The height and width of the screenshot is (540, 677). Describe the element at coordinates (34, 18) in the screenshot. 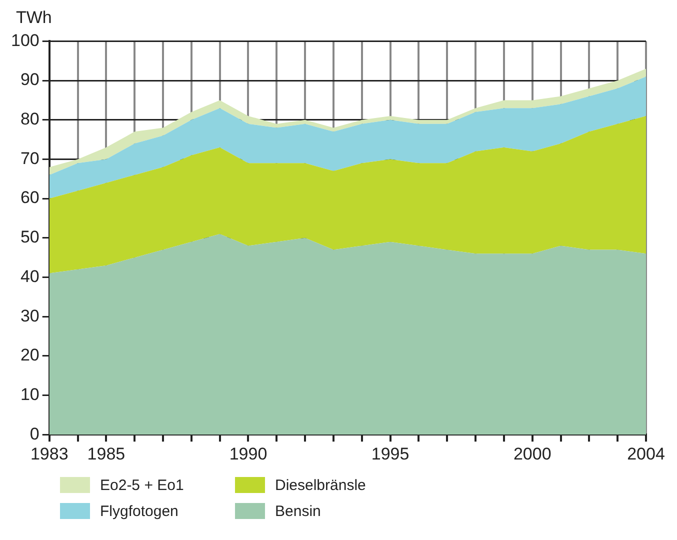

I see `y-axis-title: TWh` at that location.